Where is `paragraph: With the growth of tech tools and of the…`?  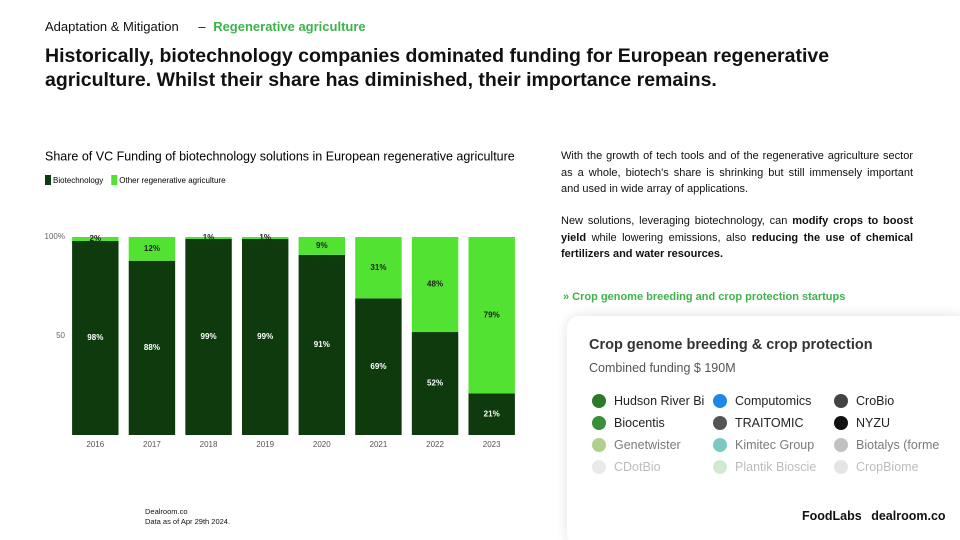 paragraph: With the growth of tech tools and of the… is located at coordinates (737, 173).